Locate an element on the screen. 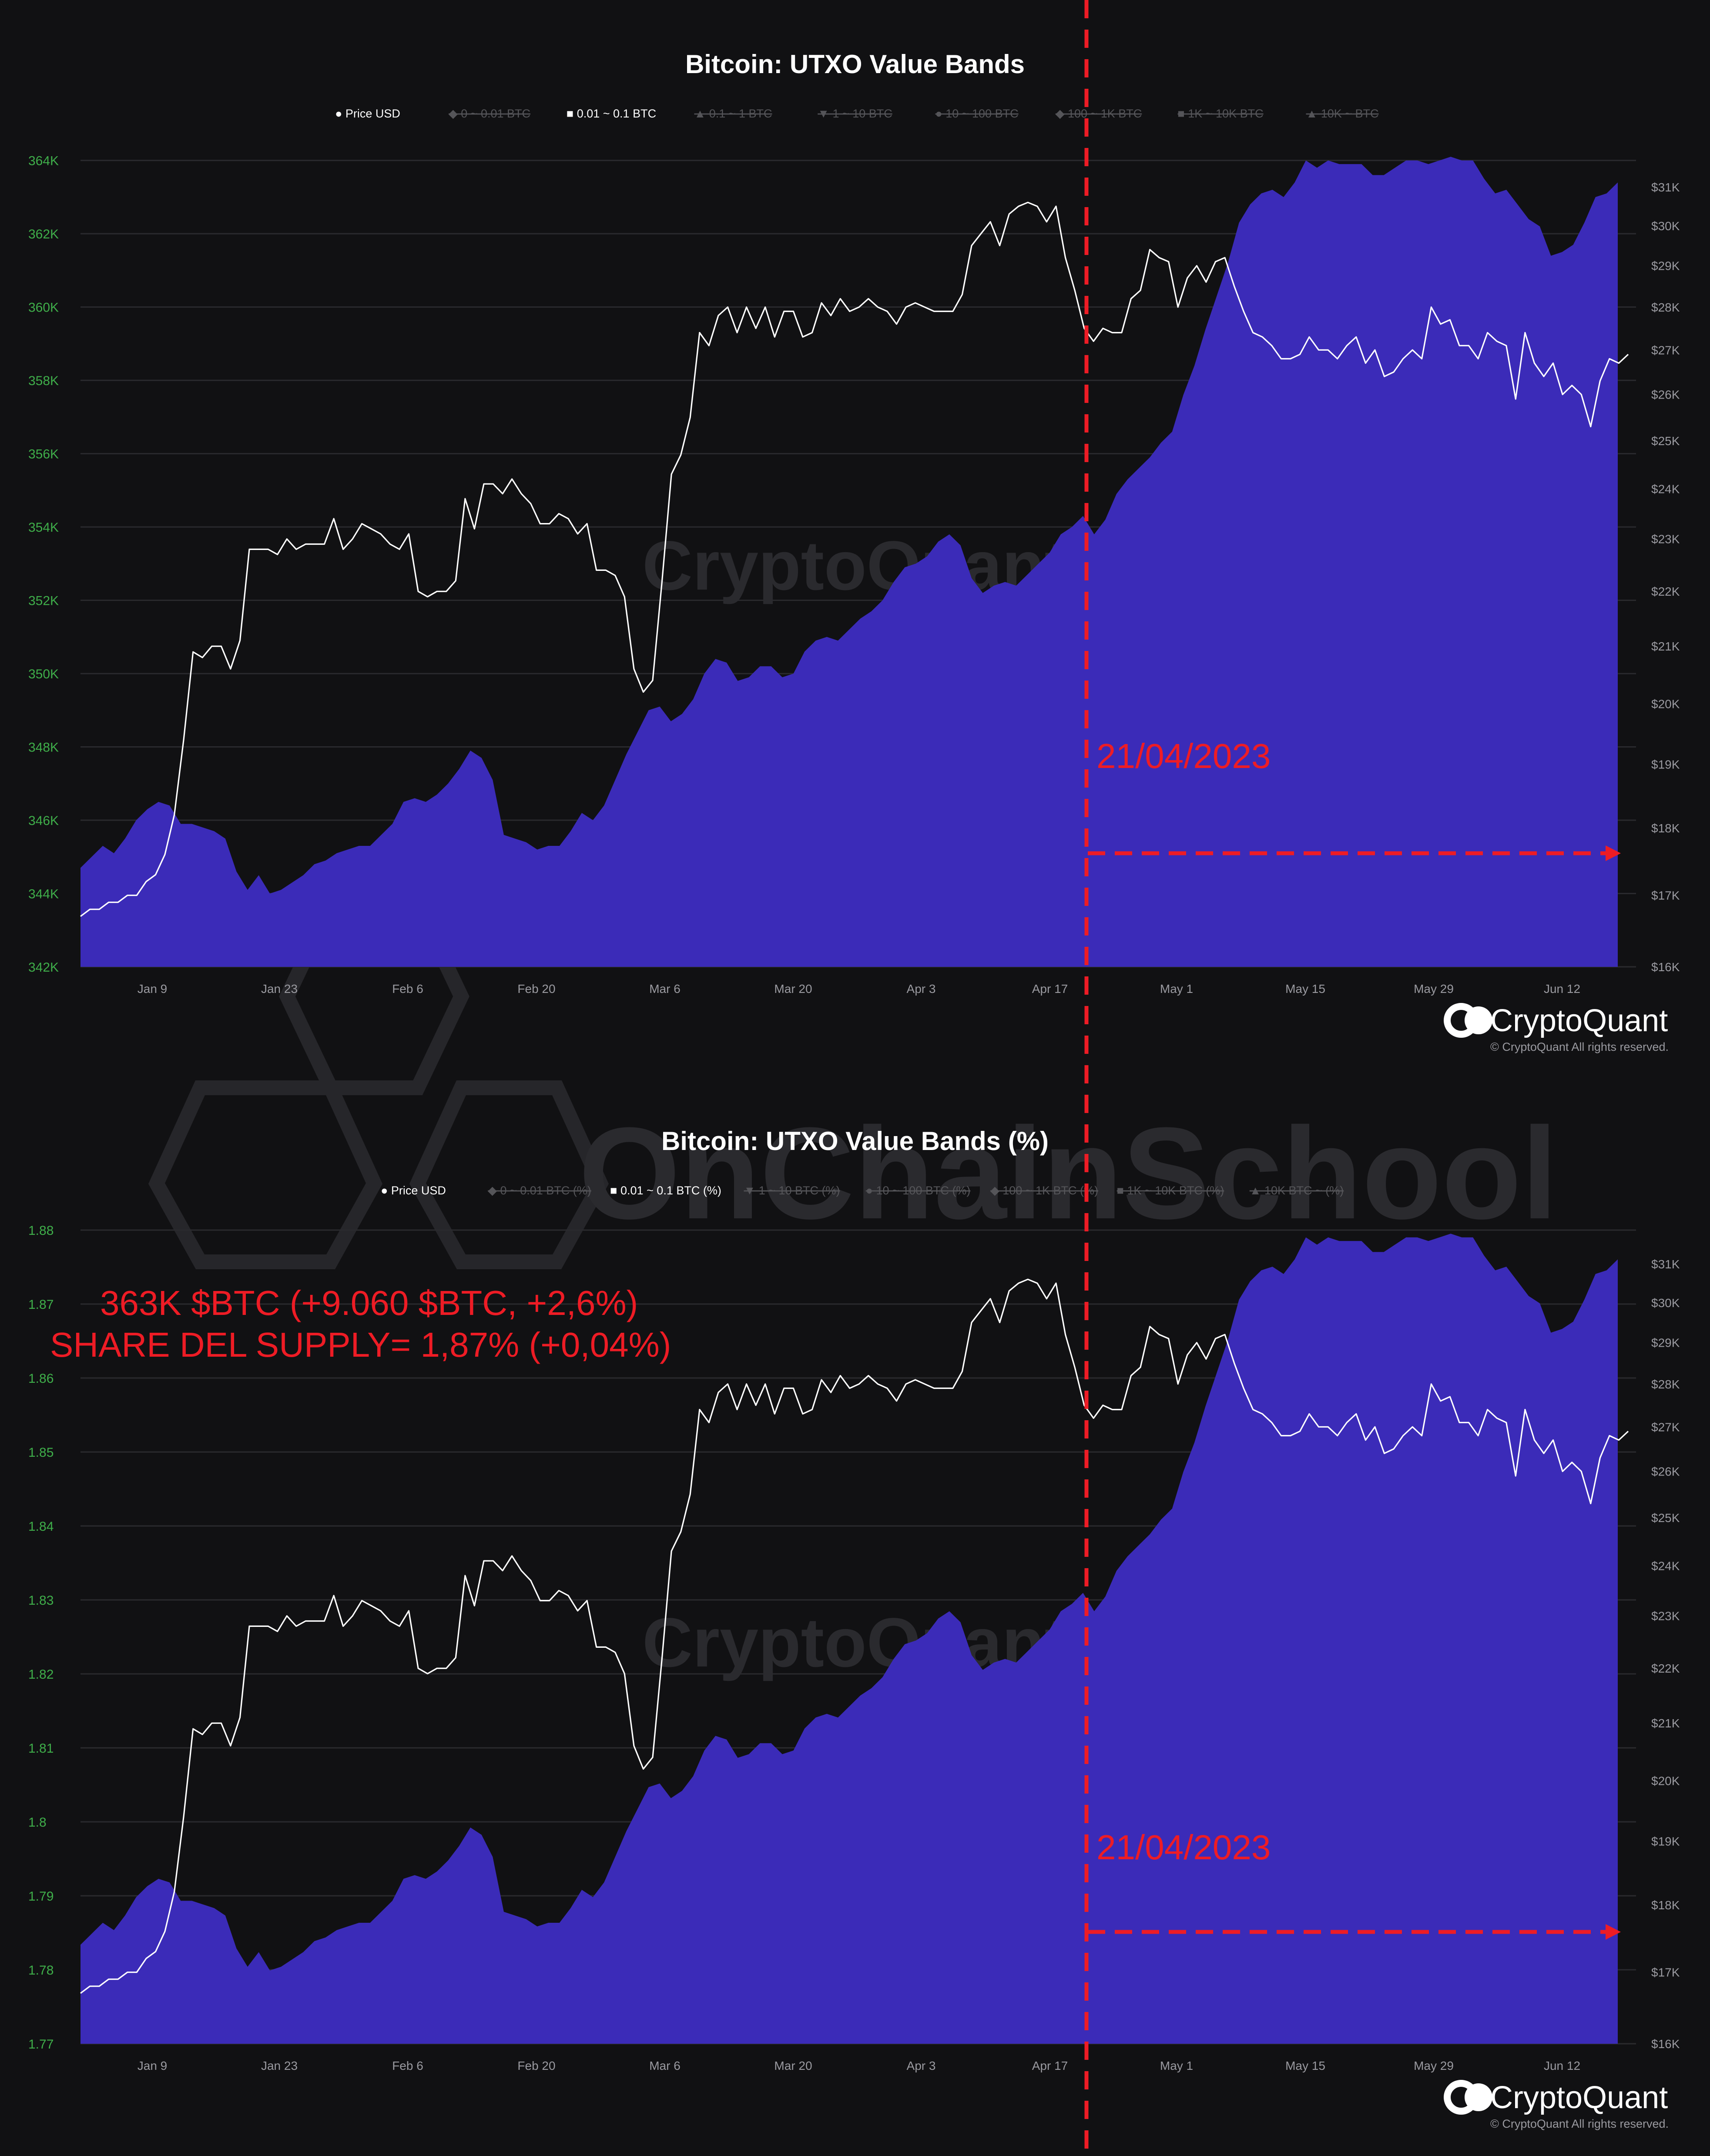 The image size is (1710, 2156). legend-label: ● Price USD is located at coordinates (368, 114).